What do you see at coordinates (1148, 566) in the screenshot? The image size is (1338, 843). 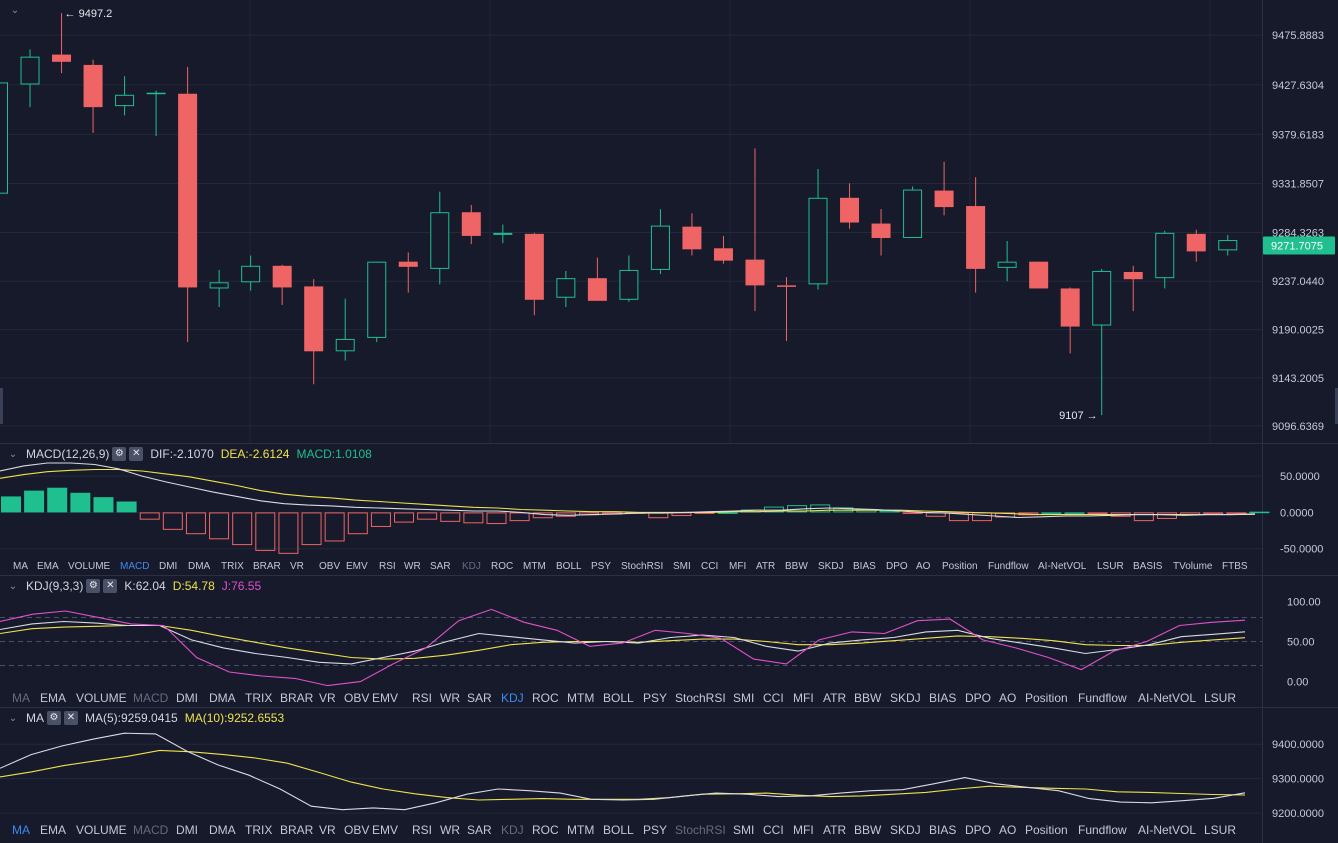 I see `indicator-tab-basis: BASIS` at bounding box center [1148, 566].